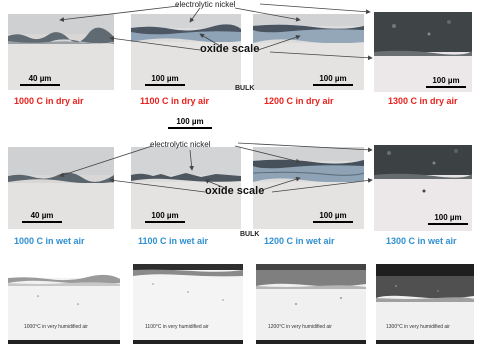 Image resolution: width=478 pixels, height=347 pixels. Describe the element at coordinates (40, 80) in the screenshot. I see `scalebar-r1-1: 40 µm` at that location.